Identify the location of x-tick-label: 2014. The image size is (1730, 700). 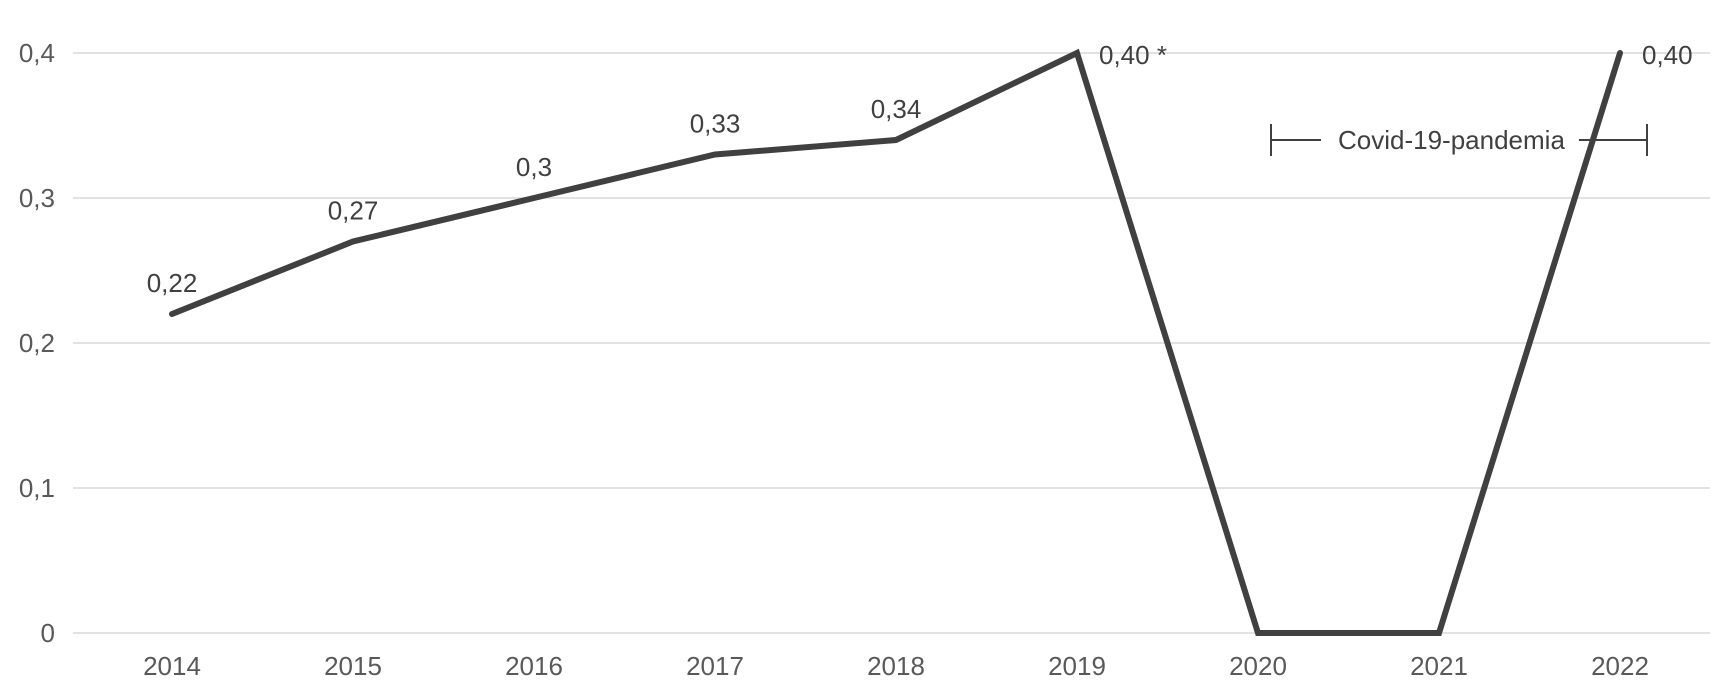
(172, 666).